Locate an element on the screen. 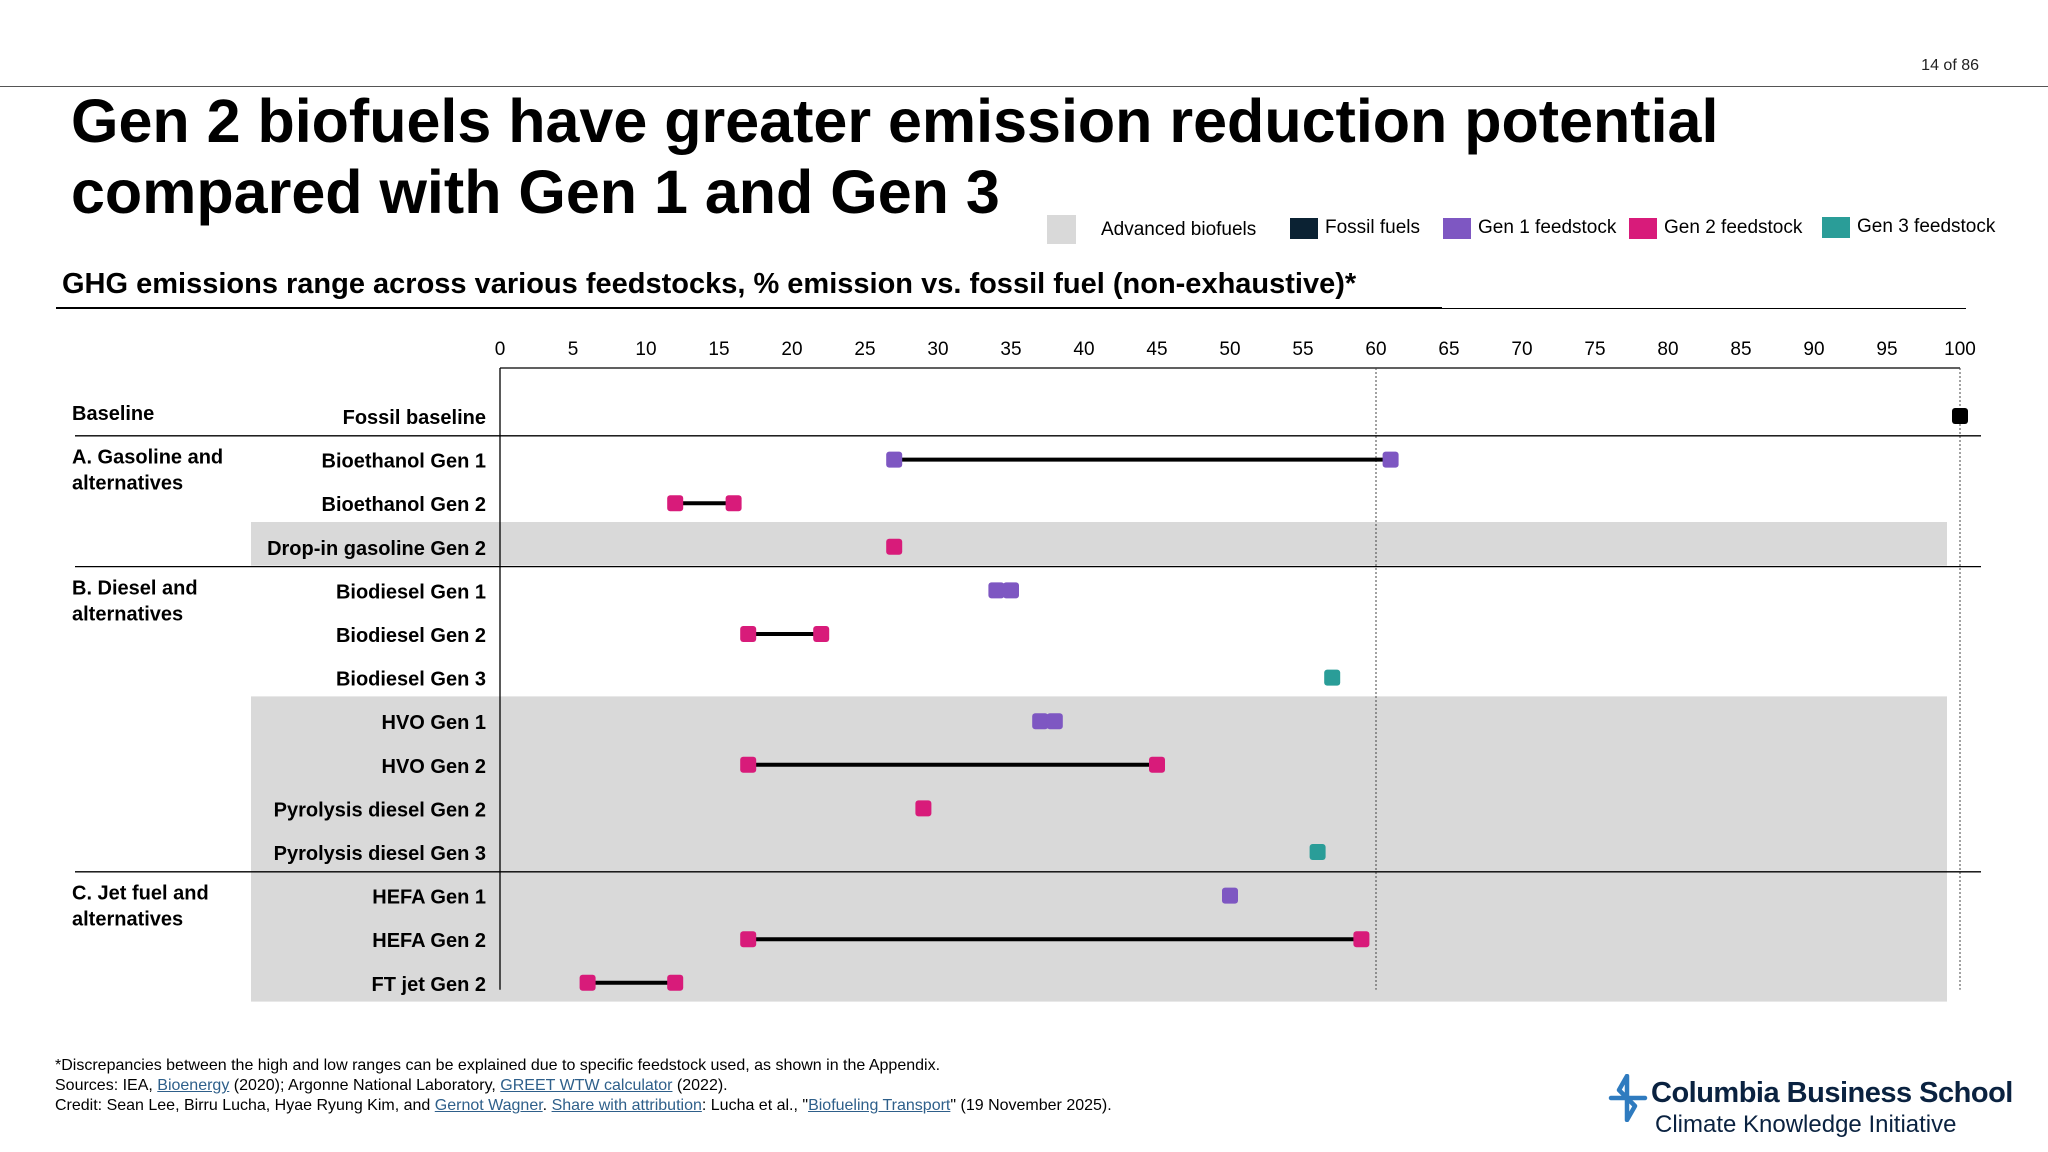 The width and height of the screenshot is (2048, 1152). row-label: Biodiesel Gen 3 is located at coordinates (411, 680).